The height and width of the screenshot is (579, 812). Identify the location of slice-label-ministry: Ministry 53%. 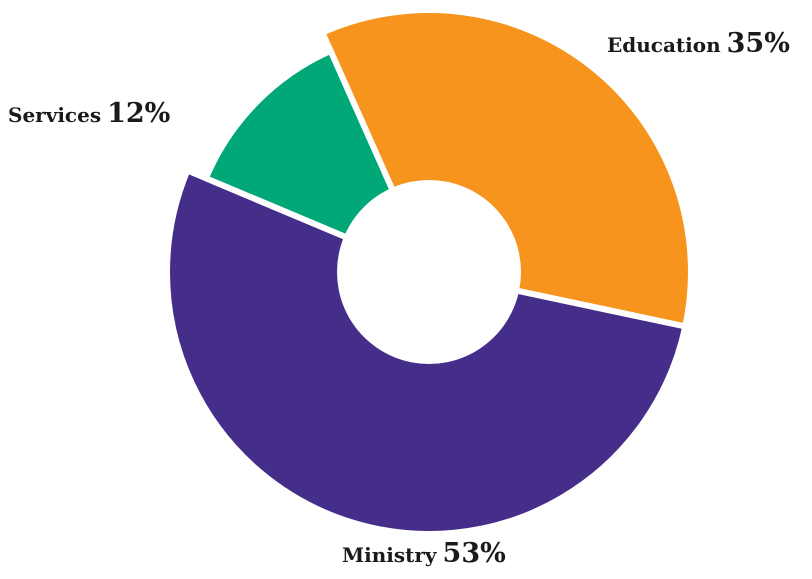
(424, 553).